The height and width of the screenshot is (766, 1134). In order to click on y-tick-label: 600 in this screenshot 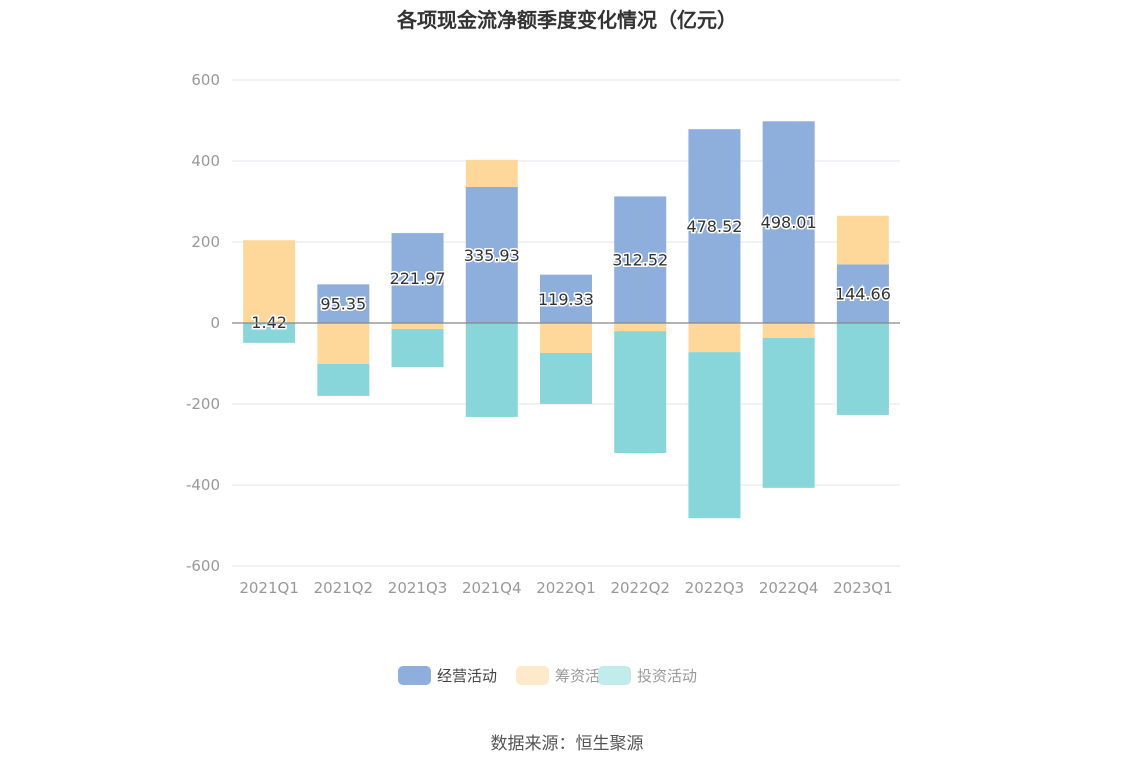, I will do `click(205, 80)`.